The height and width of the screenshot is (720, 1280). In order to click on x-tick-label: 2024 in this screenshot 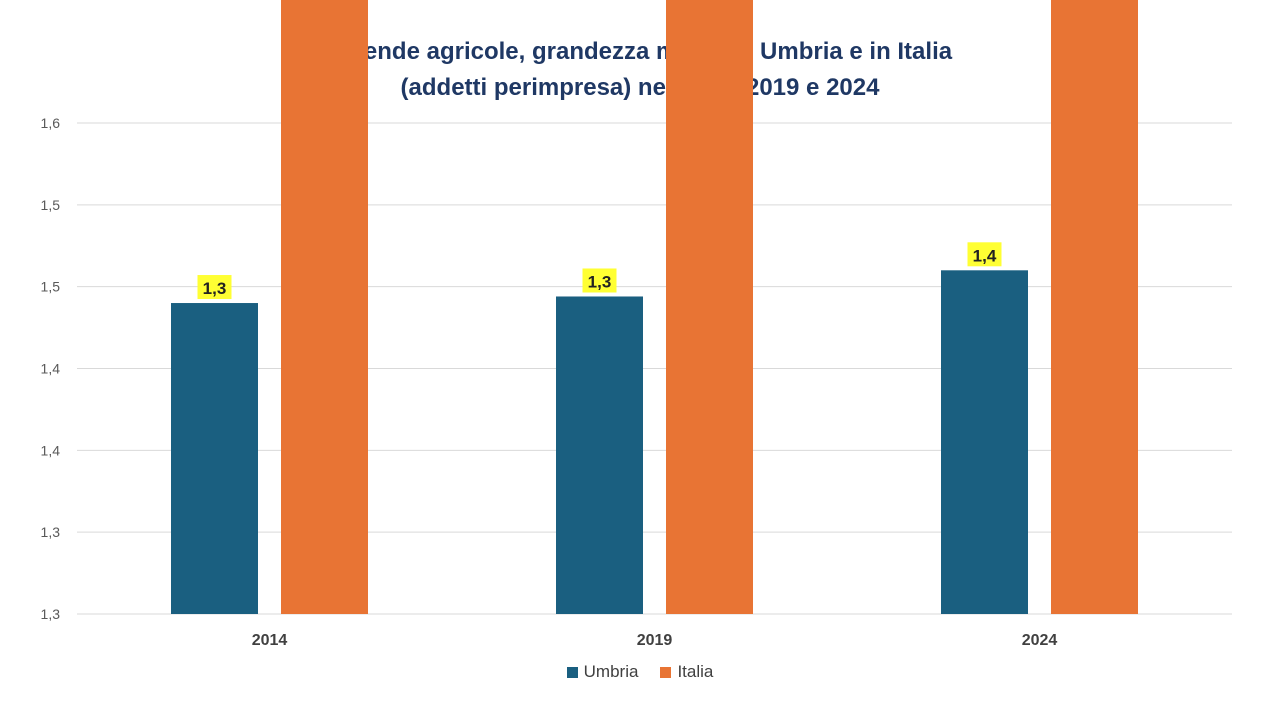, I will do `click(1040, 640)`.